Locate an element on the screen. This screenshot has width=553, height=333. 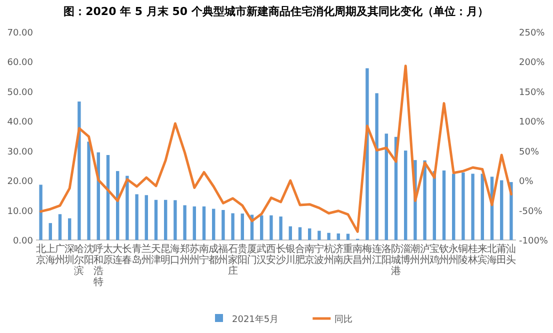
x-tick-label: 成都 is located at coordinates (213, 254).